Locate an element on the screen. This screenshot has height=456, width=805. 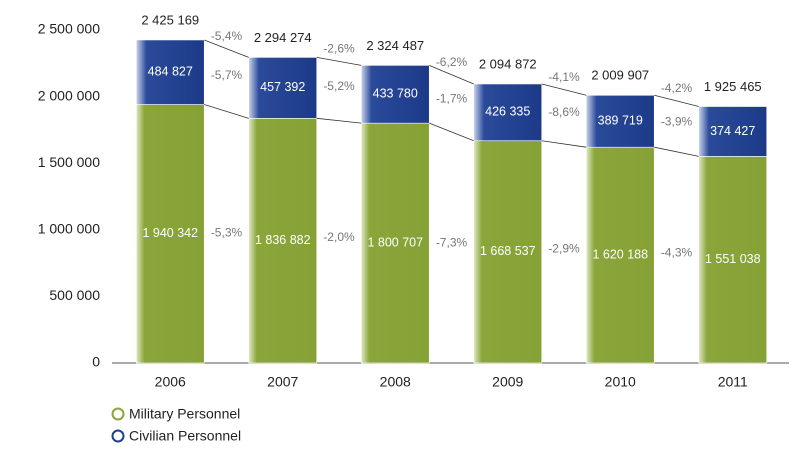
legend-label: Military Personnel is located at coordinates (184, 414).